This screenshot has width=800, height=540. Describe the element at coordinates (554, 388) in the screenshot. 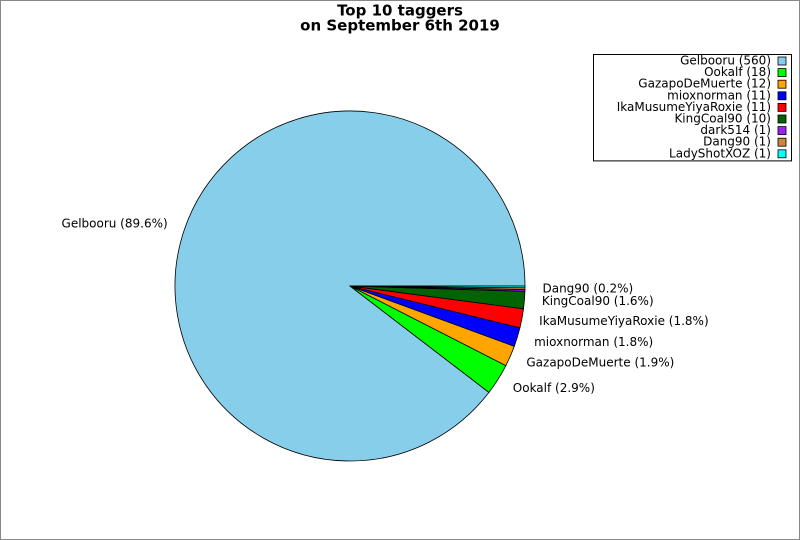

I see `slice-label: Ookalf (2.9%)` at that location.